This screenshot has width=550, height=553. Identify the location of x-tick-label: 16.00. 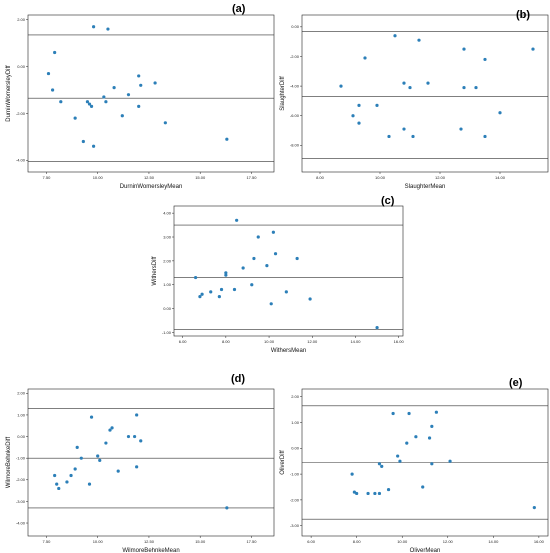
(399, 341).